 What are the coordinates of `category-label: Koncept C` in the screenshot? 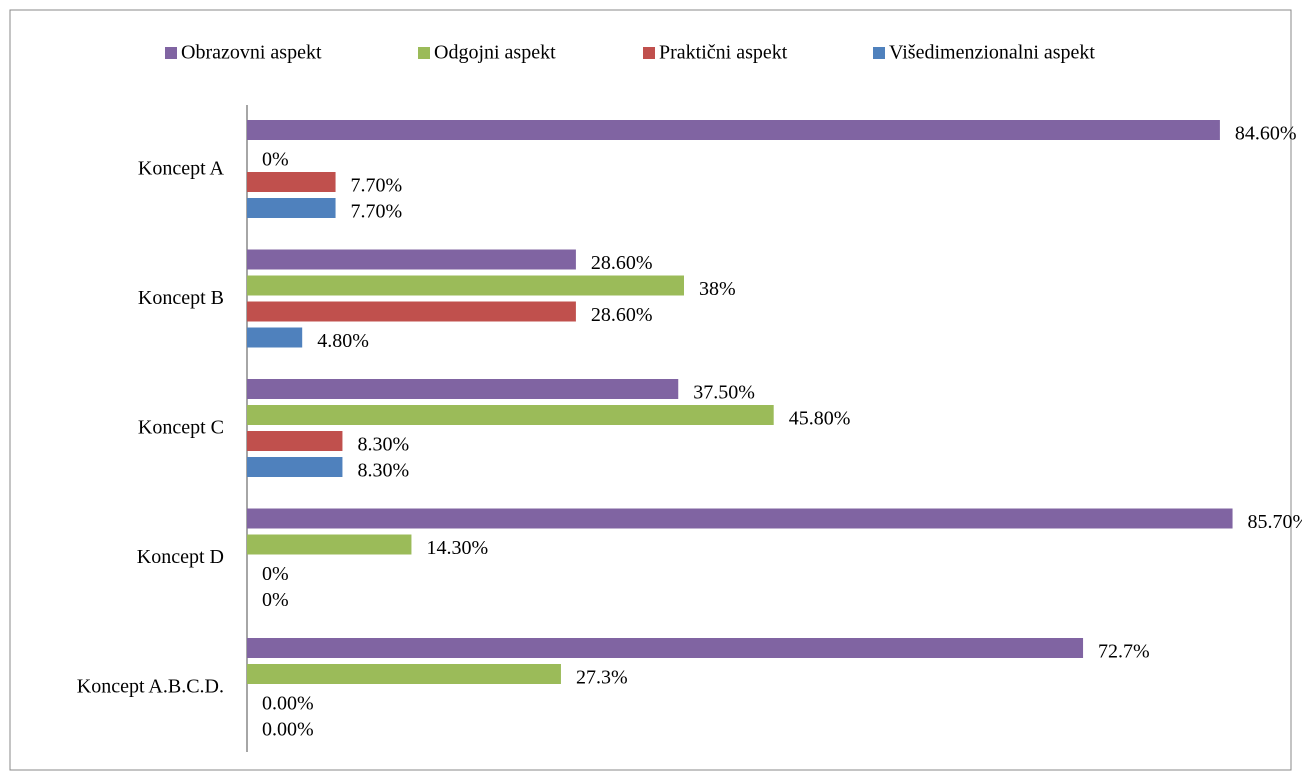 It's located at (181, 428).